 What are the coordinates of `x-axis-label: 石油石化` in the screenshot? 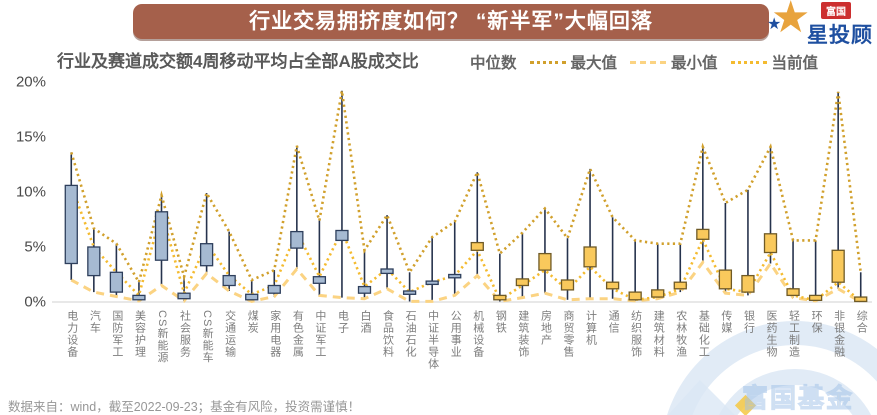 It's located at (410, 334).